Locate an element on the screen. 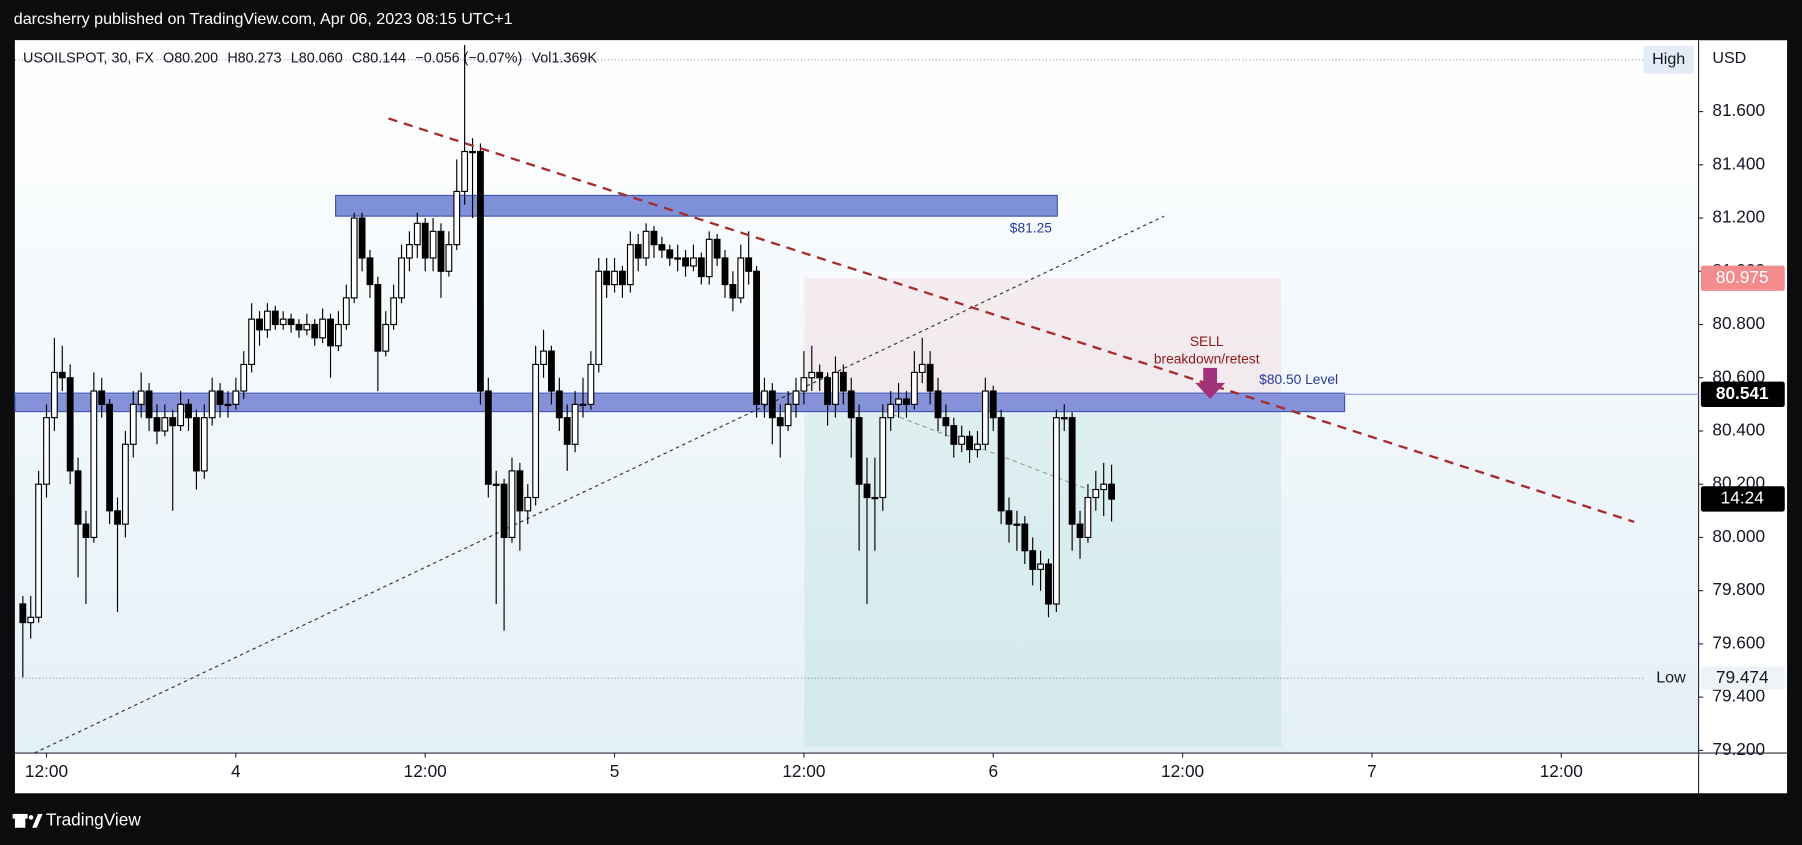 The height and width of the screenshot is (845, 1802). x-tick-label: 4 is located at coordinates (236, 771).